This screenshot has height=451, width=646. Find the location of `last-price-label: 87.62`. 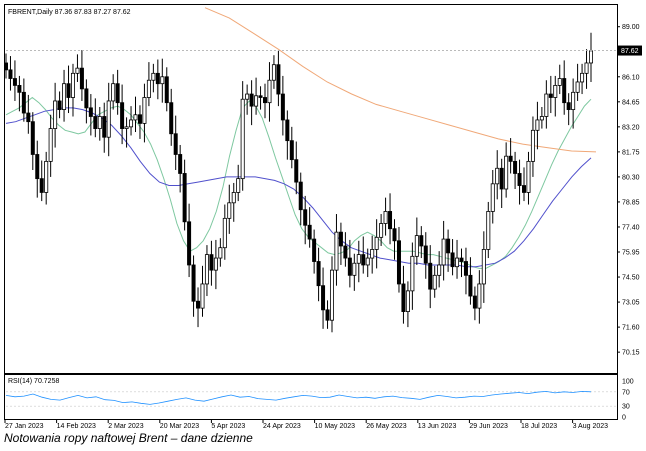

last-price-label: 87.62 is located at coordinates (630, 51).